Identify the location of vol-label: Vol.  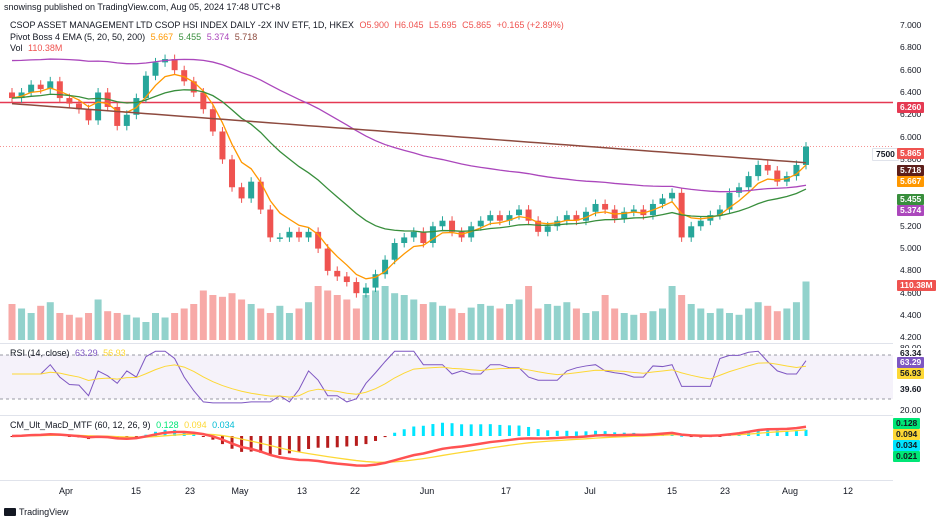
(16, 48).